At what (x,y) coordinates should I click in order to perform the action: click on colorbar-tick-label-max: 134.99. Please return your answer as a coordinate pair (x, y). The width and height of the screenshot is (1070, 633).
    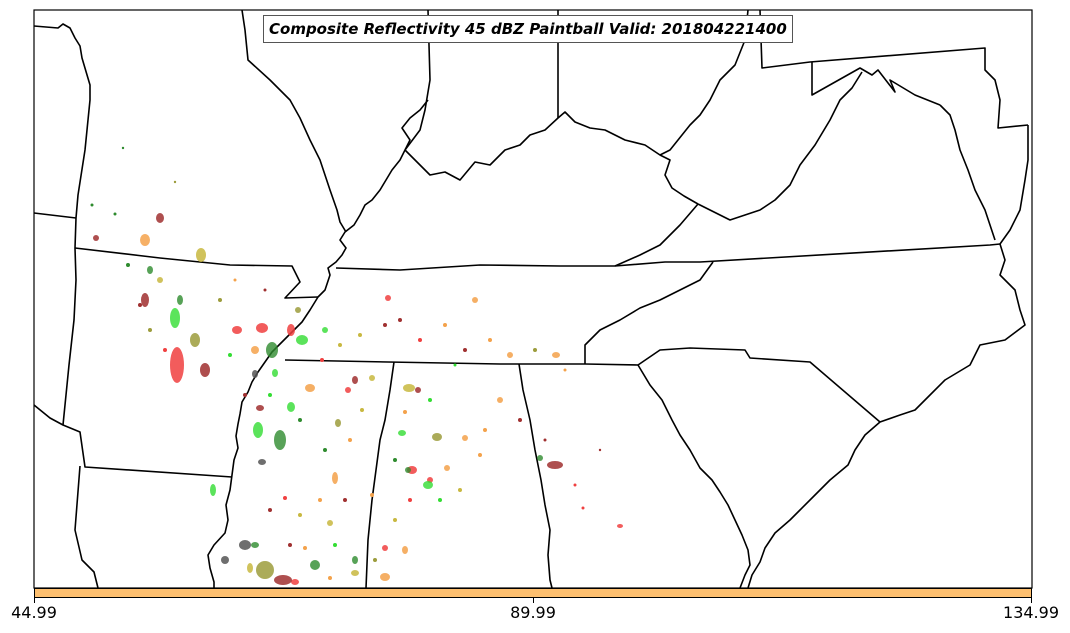
    Looking at the image, I should click on (1031, 612).